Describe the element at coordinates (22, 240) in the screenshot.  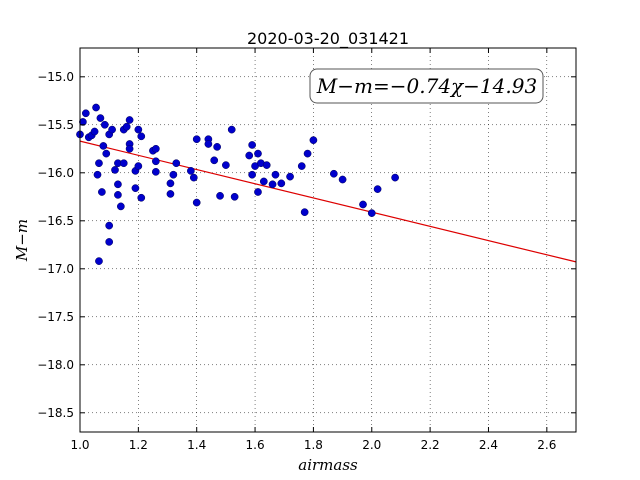
I see `y-axis-label: M−m` at that location.